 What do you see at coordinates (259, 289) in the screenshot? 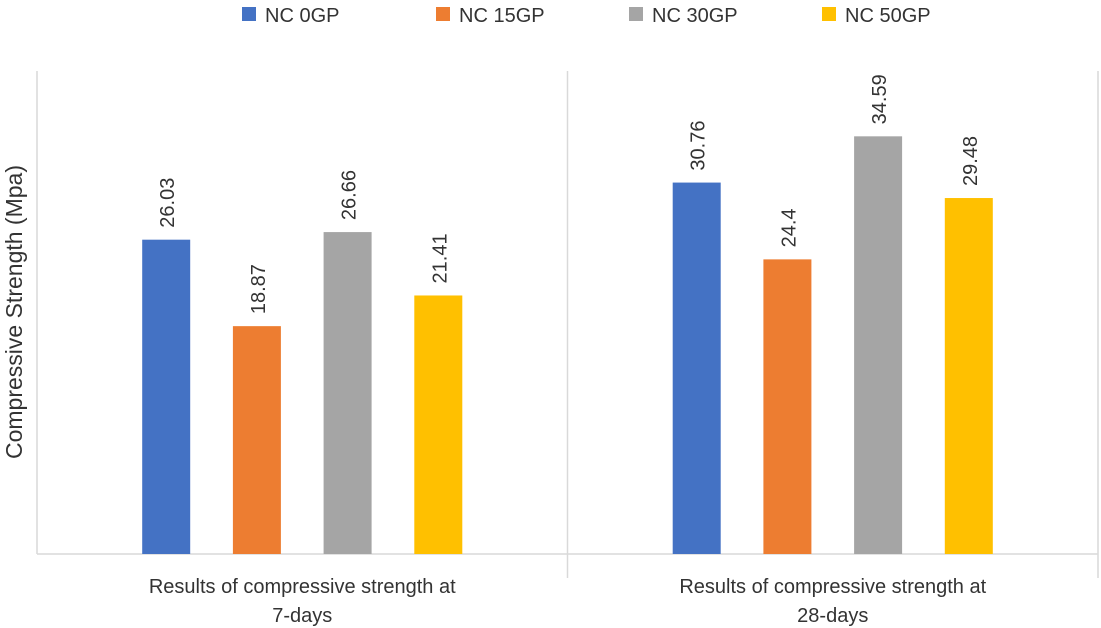
I see `data-label: 18.87` at bounding box center [259, 289].